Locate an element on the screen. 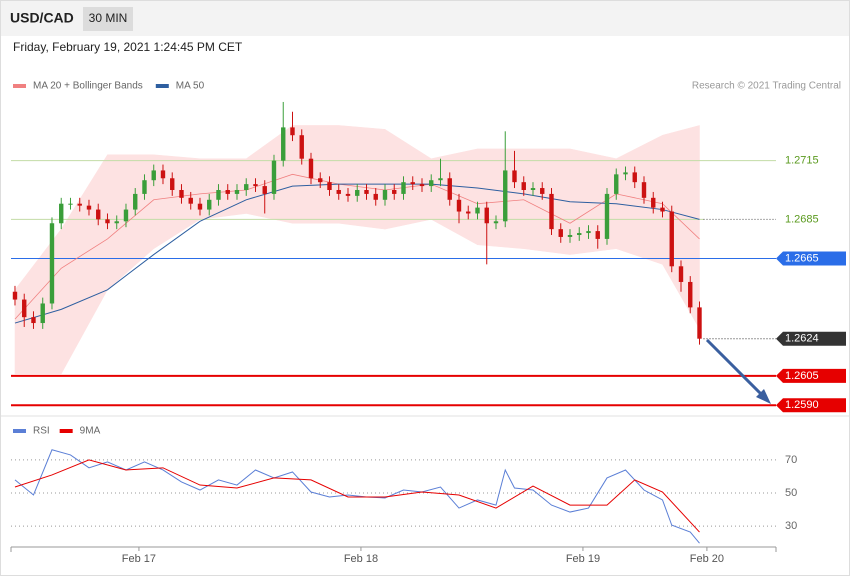 The height and width of the screenshot is (576, 850). level-label: 1.2665 is located at coordinates (802, 258).